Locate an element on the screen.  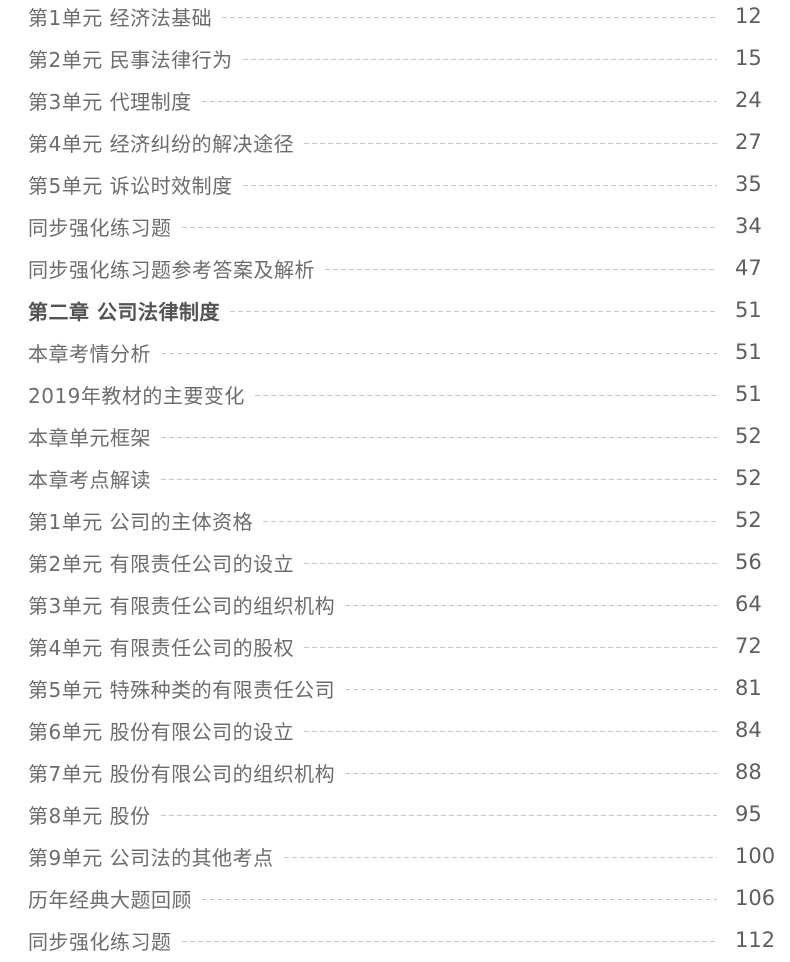
toc-entry: 本章考点解读 52 is located at coordinates (409, 478).